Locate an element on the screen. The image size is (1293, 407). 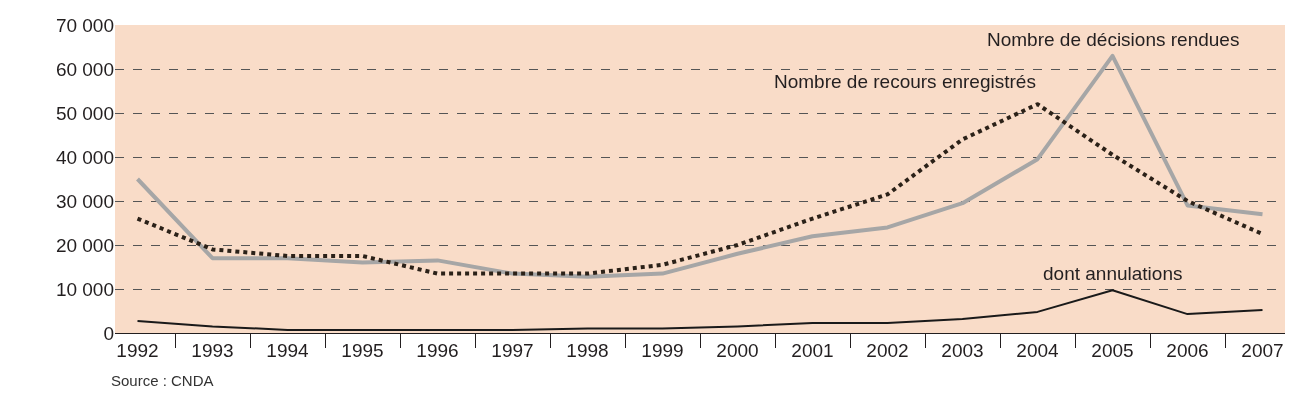
x-tick-label: 1999 is located at coordinates (662, 350).